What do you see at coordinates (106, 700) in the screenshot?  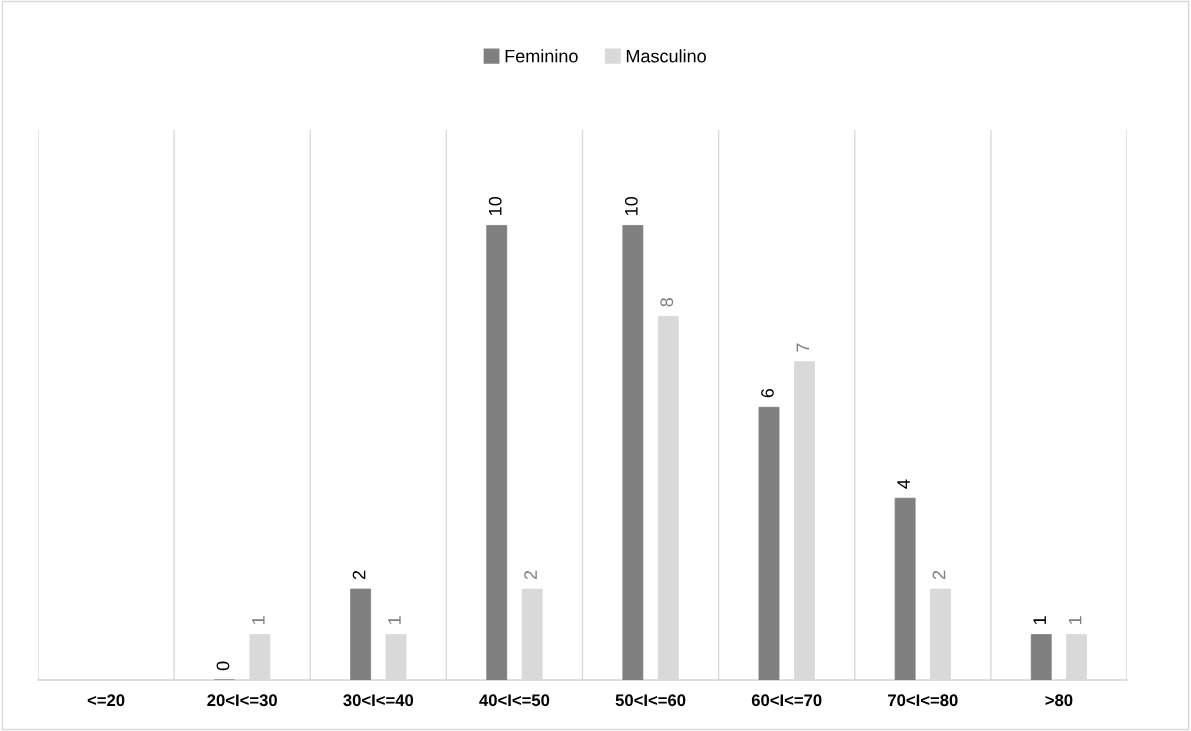 I see `x-tick-label: <=20` at bounding box center [106, 700].